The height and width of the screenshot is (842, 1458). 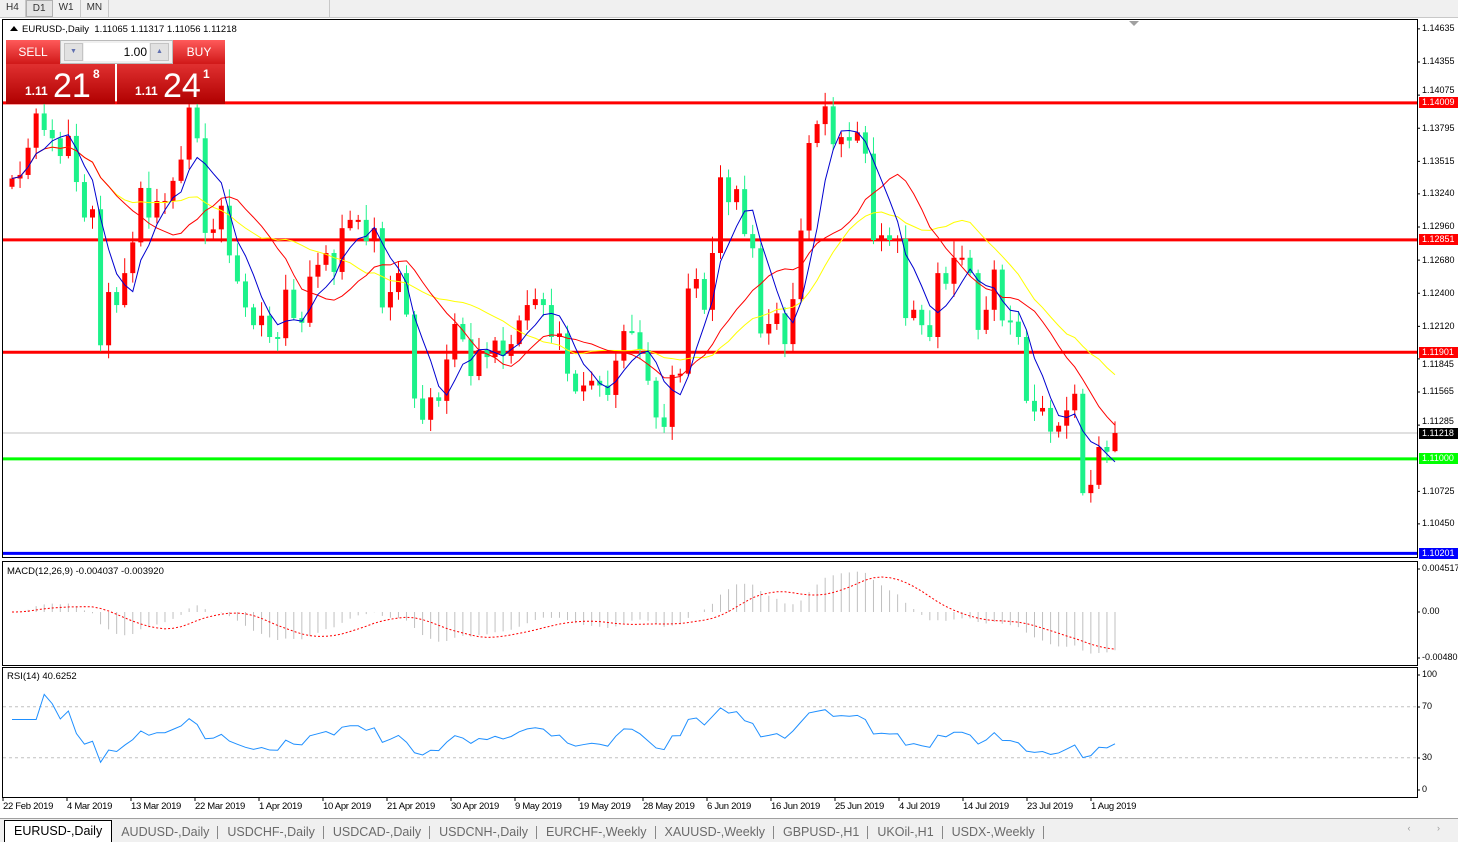 What do you see at coordinates (1438, 239) in the screenshot?
I see `level-price-tag: 1.12851` at bounding box center [1438, 239].